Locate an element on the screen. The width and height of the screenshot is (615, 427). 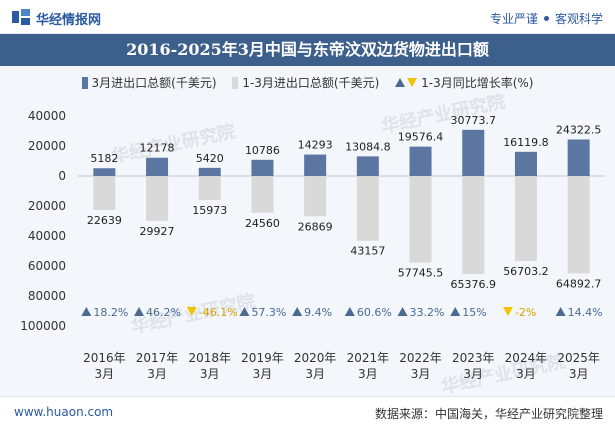
x-tick-label-year: 2025年 is located at coordinates (578, 358).